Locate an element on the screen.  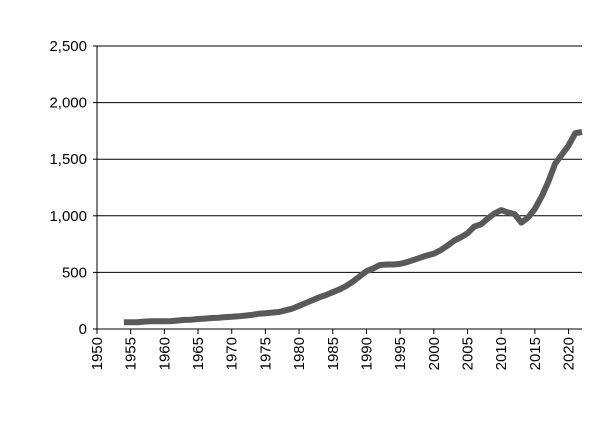
y-tick-label: 2,000 is located at coordinates (68, 103).